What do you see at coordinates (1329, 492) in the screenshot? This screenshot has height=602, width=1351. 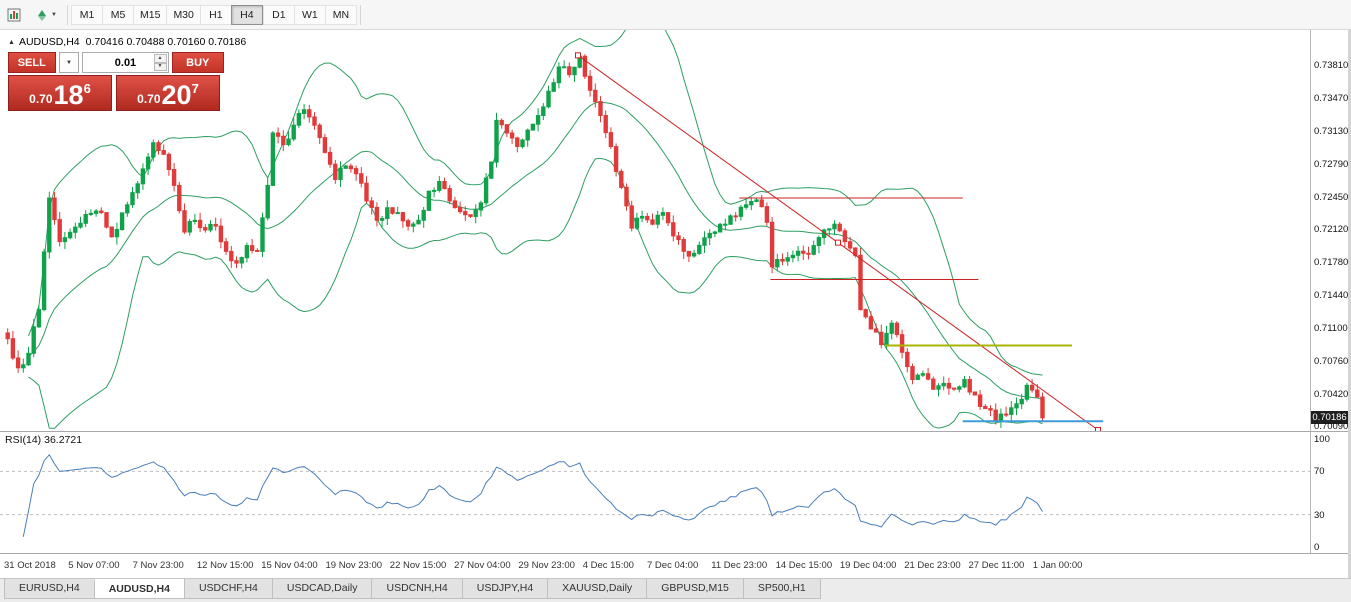 I see `rsi-axis: 100 70 30 0` at bounding box center [1329, 492].